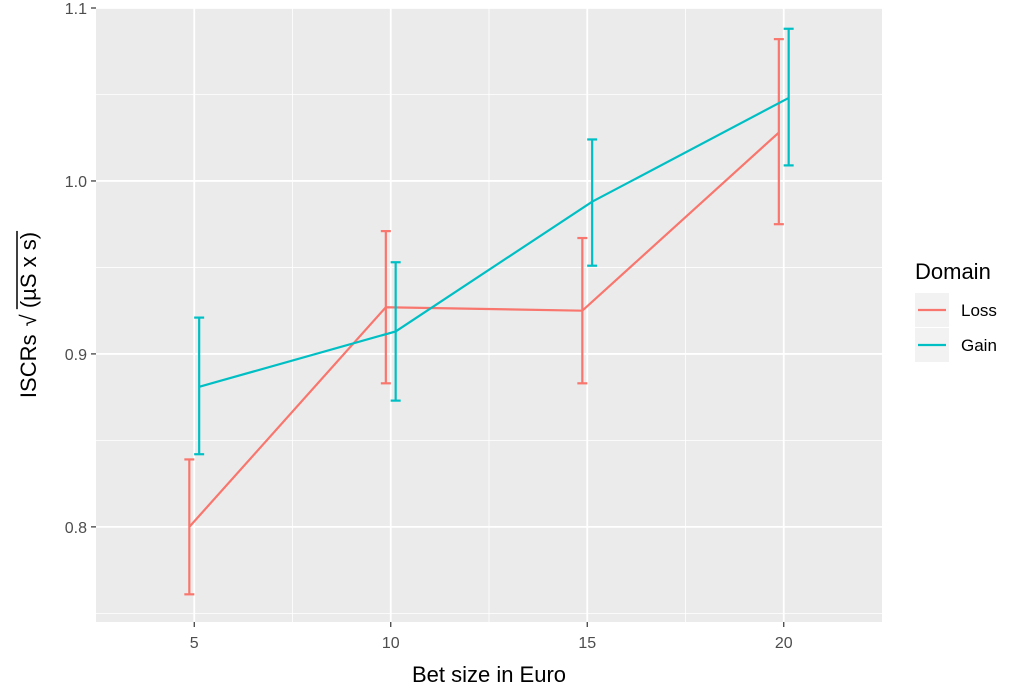 This screenshot has width=1010, height=688. I want to click on y-axis: 0.8 0.9 1.0 1.1, so click(80, 269).